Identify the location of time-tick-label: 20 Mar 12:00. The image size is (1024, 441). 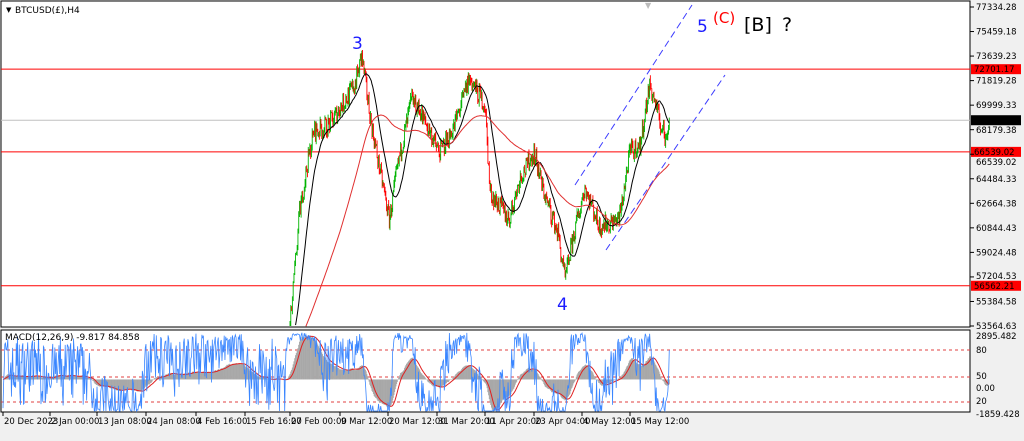
(417, 422).